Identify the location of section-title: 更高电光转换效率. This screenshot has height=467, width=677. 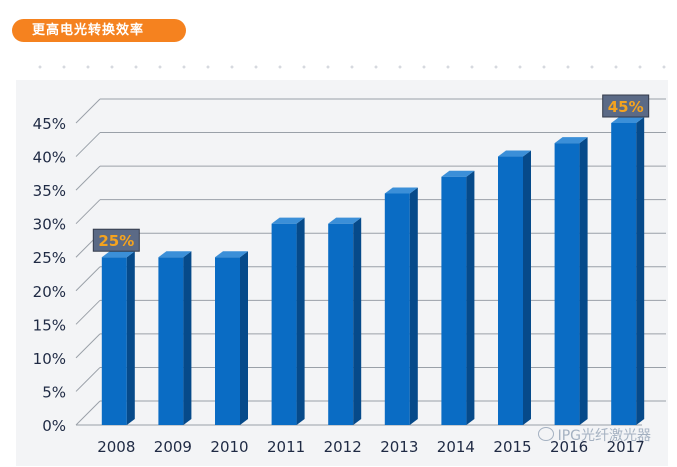
(99, 30).